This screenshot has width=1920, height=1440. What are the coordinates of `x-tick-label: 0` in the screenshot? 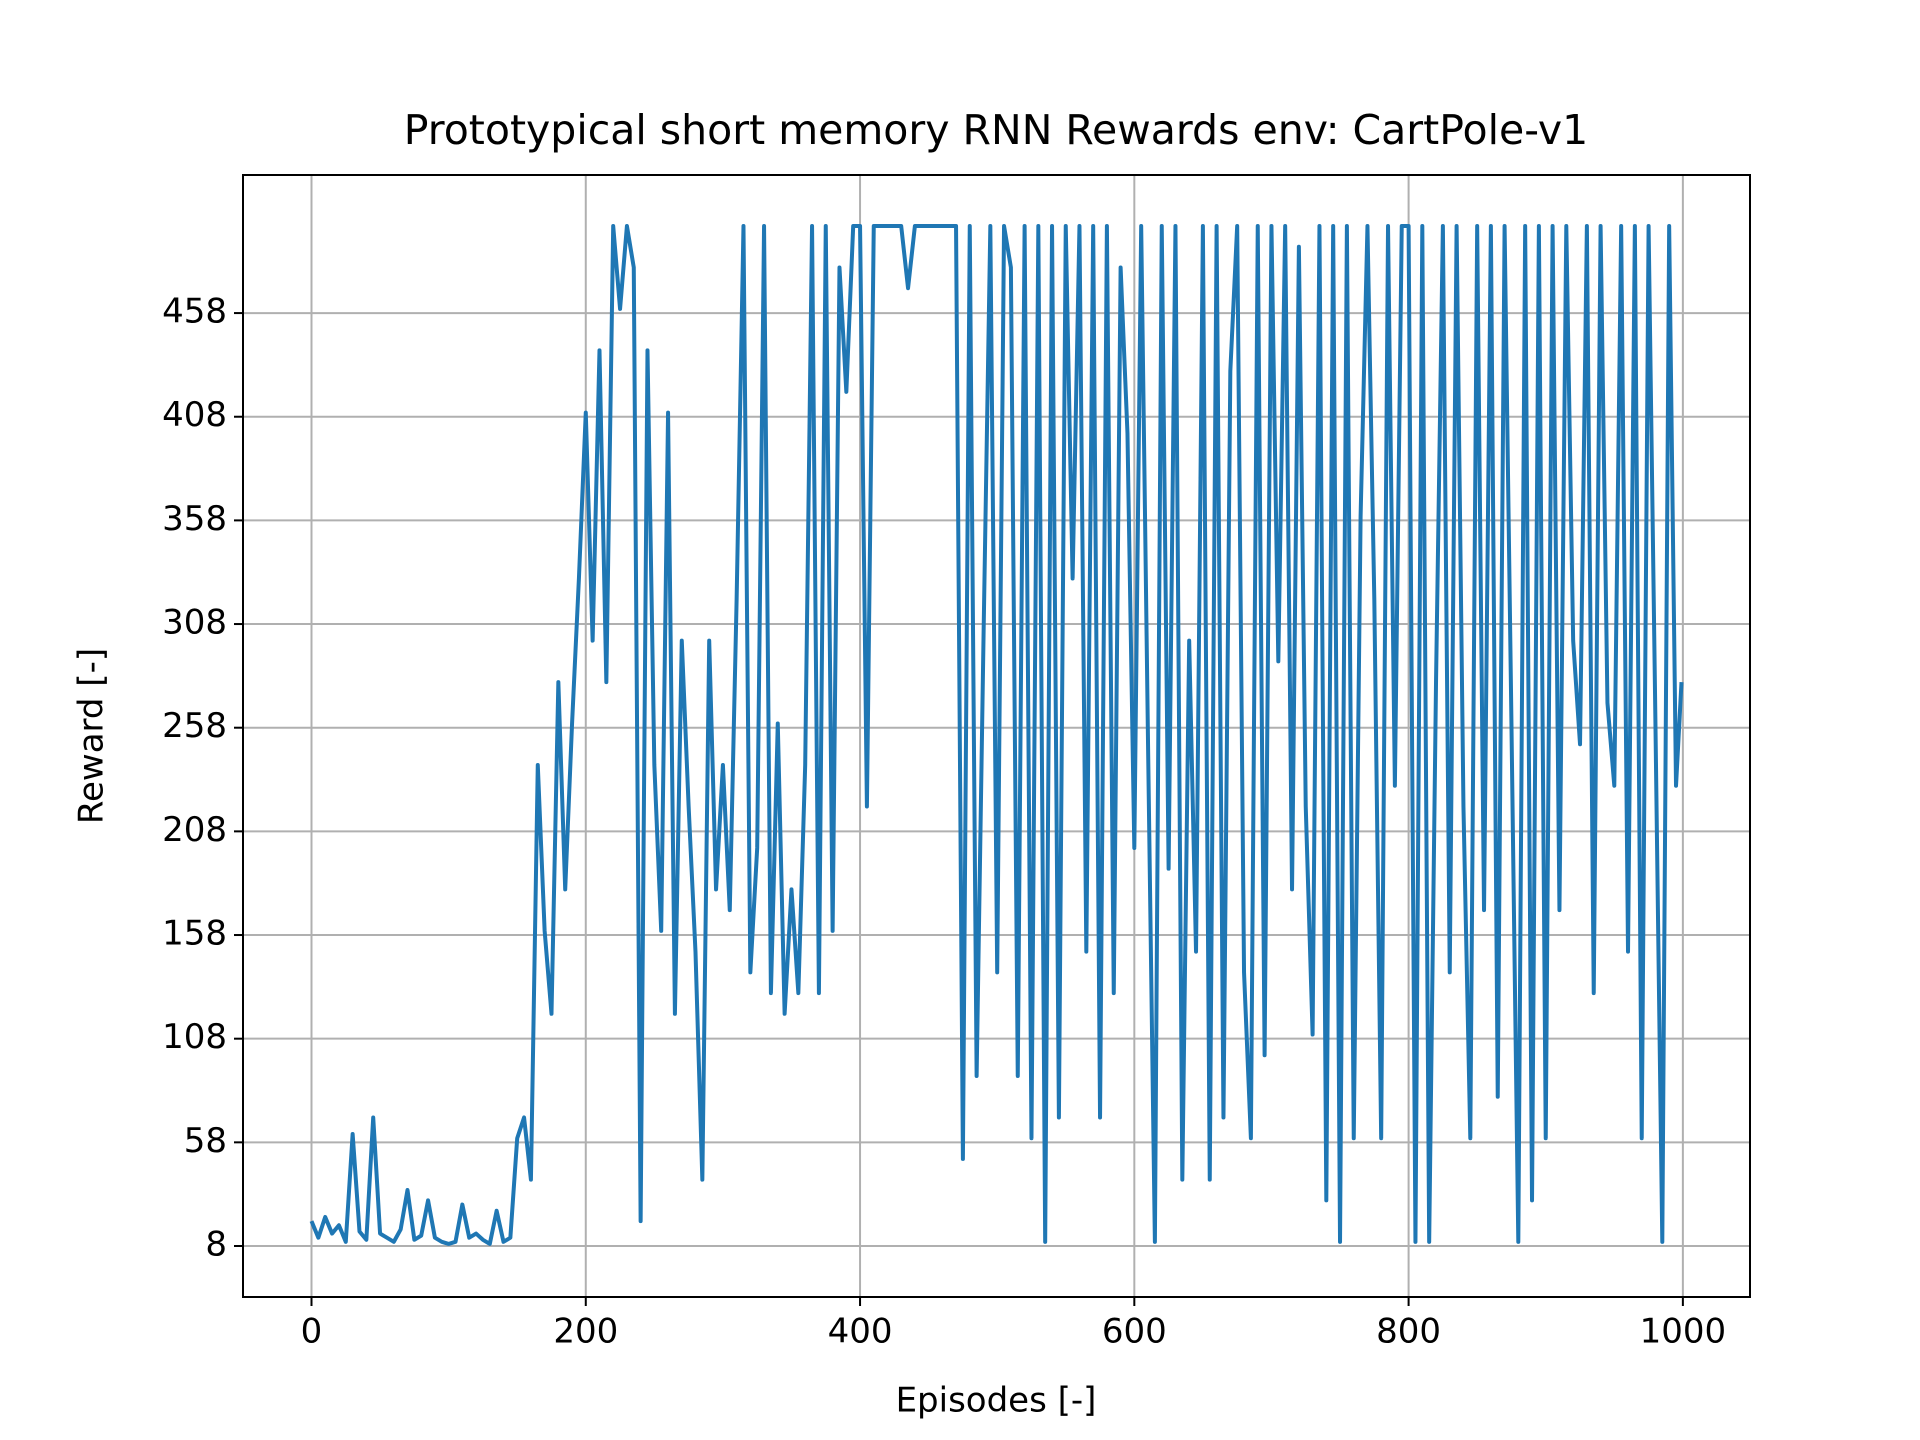 It's located at (312, 1332).